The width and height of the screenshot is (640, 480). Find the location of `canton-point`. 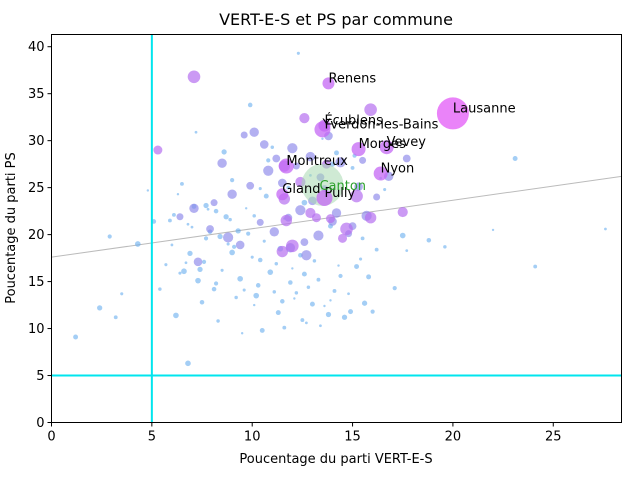

canton-point is located at coordinates (322, 184).